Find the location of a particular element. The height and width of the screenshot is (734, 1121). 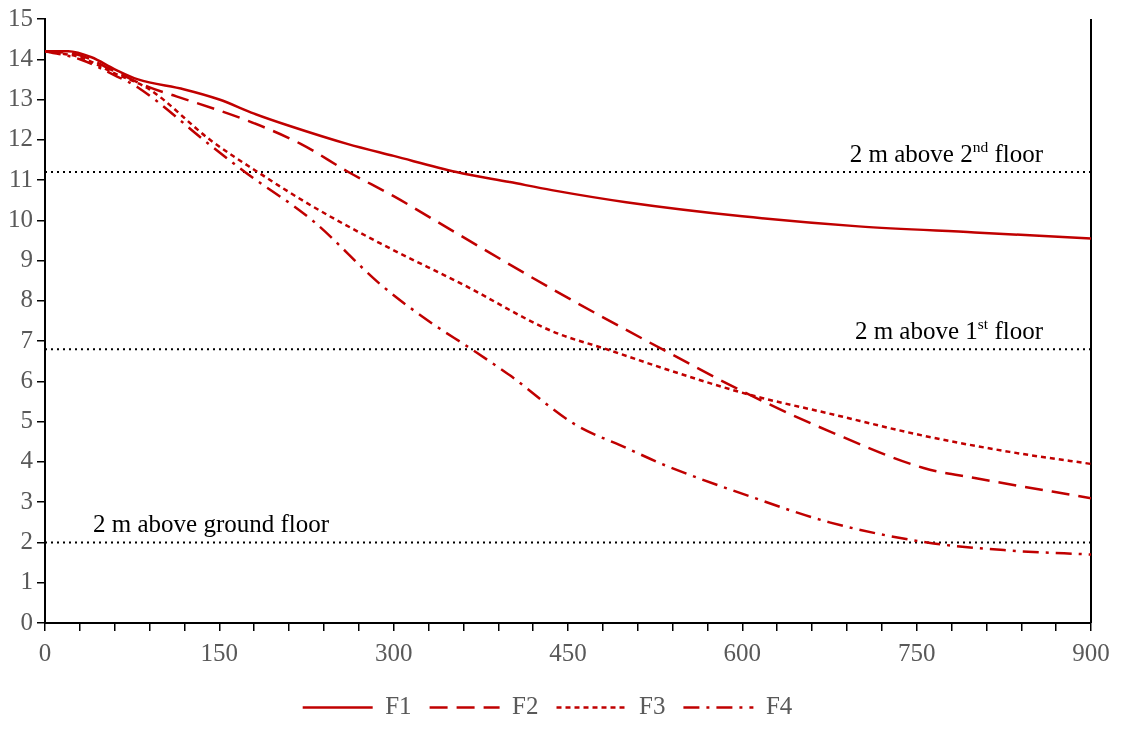

y-tick-label: 12 is located at coordinates (20, 138).